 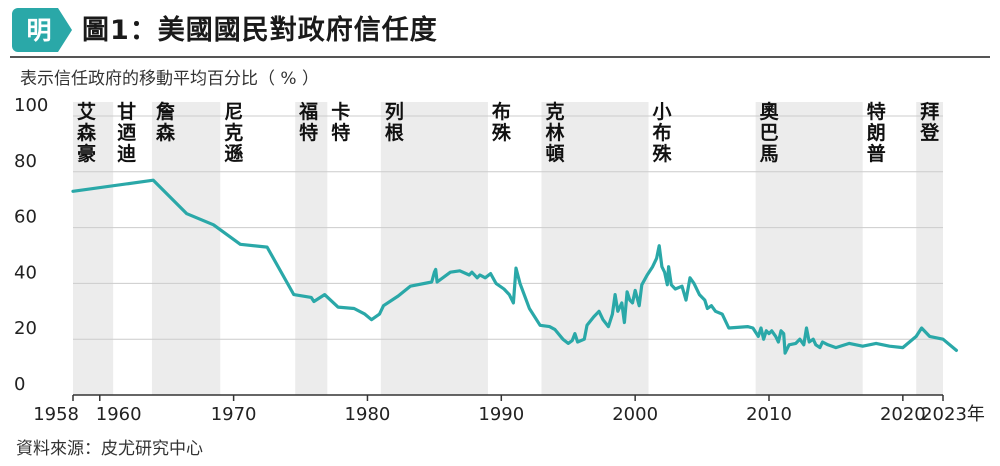 What do you see at coordinates (876, 133) in the screenshot?
I see `president-name-11: 特朗普` at bounding box center [876, 133].